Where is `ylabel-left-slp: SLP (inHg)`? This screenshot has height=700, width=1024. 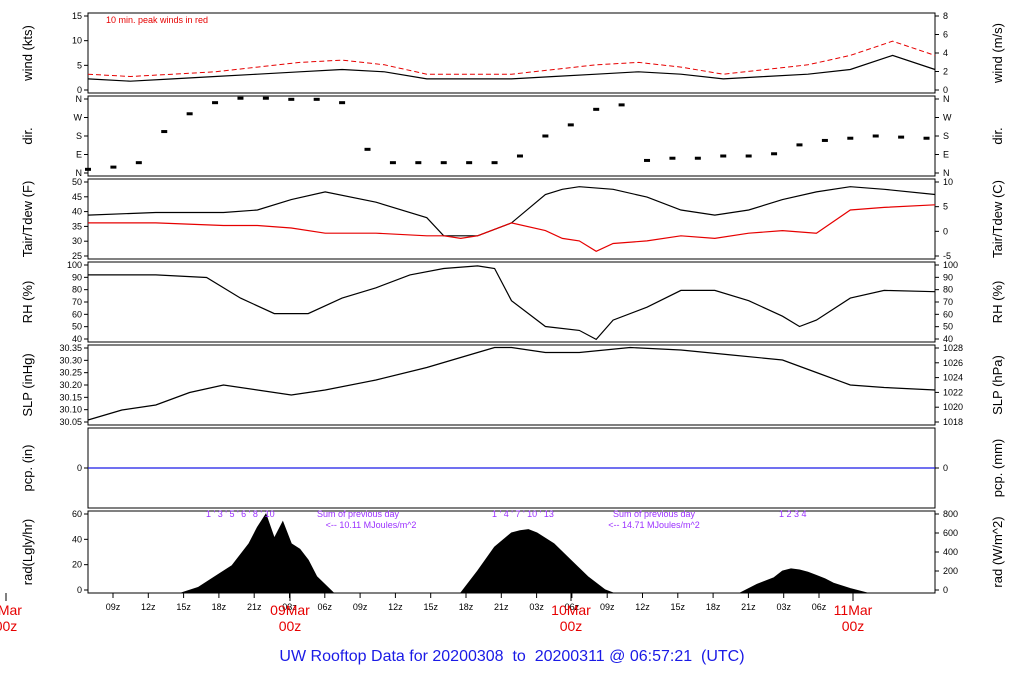 ylabel-left-slp: SLP (inHg) is located at coordinates (27, 384).